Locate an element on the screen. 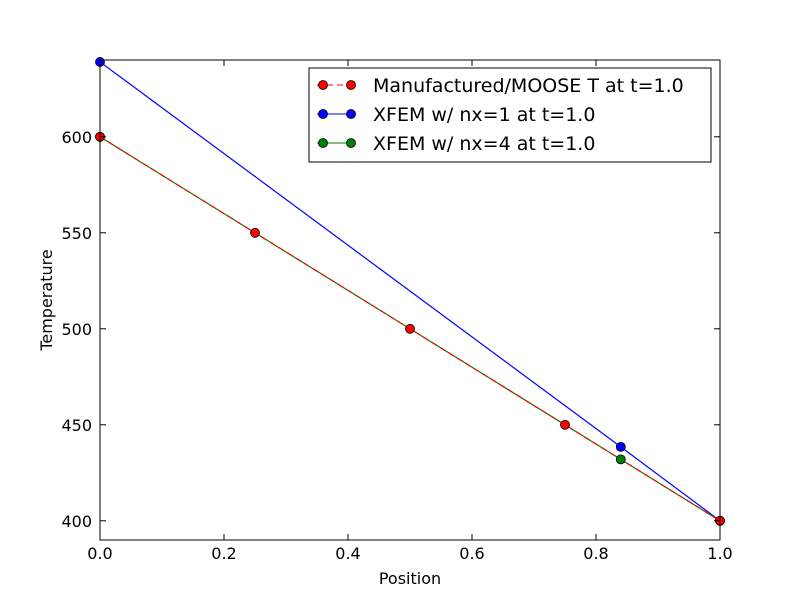 This screenshot has height=604, width=800. legend-entry: Manufactured/MOOSE T at t=1.0 is located at coordinates (500, 86).